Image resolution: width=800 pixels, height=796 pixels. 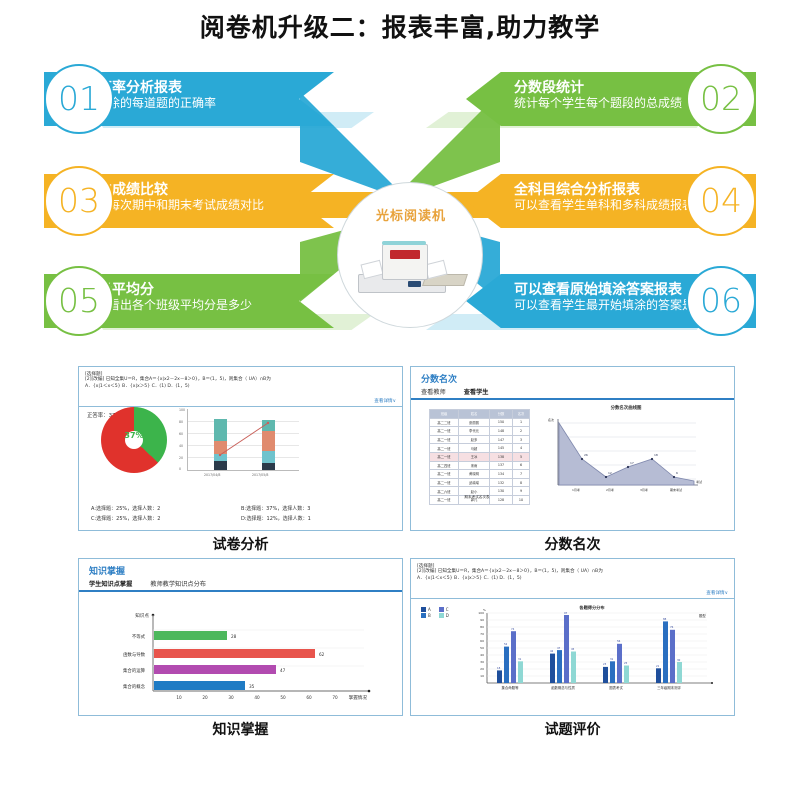 What do you see at coordinates (283, 697) in the screenshot?
I see `svg-text: 50` at bounding box center [283, 697].